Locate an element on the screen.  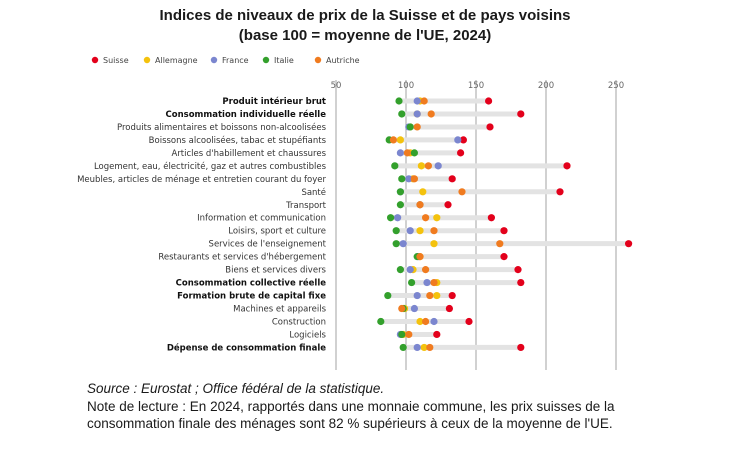
category-label: Santé is located at coordinates (313, 192).